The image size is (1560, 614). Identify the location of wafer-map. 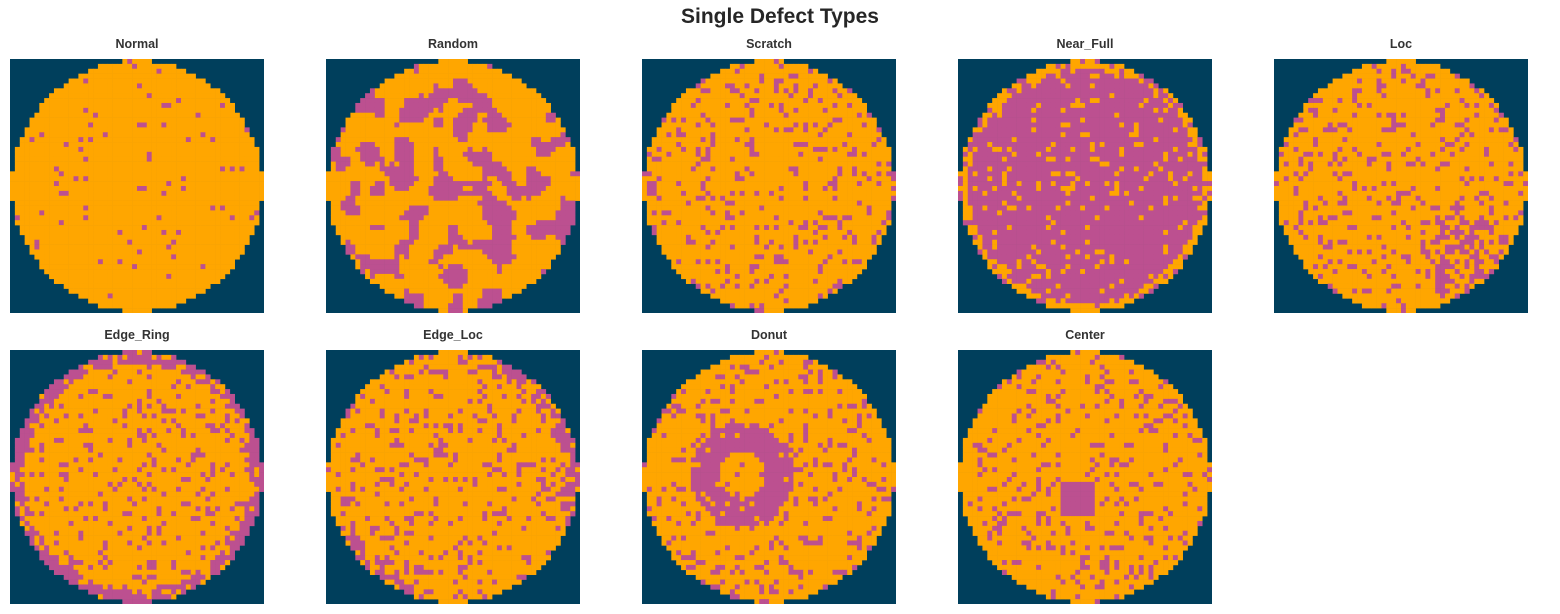
(453, 186).